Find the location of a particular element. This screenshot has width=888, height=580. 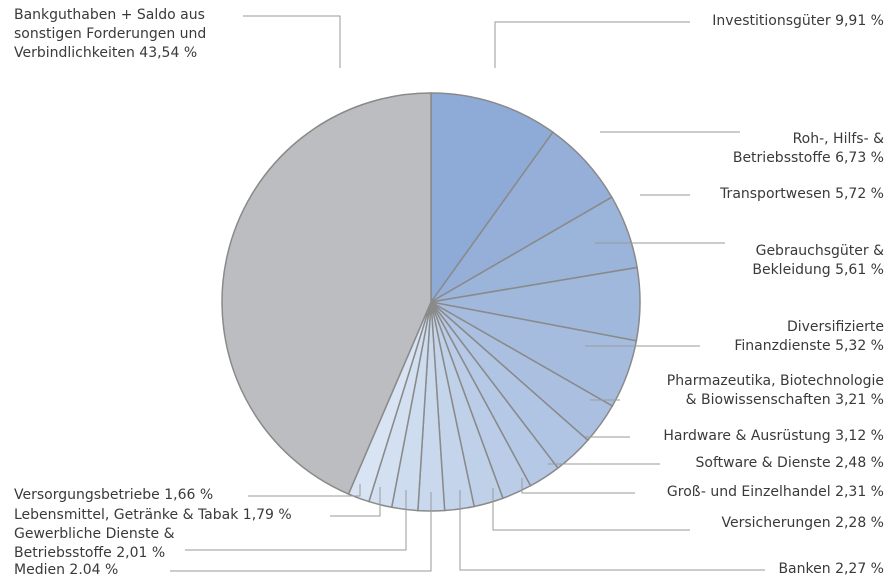

category-label: Medien is located at coordinates (39, 570).